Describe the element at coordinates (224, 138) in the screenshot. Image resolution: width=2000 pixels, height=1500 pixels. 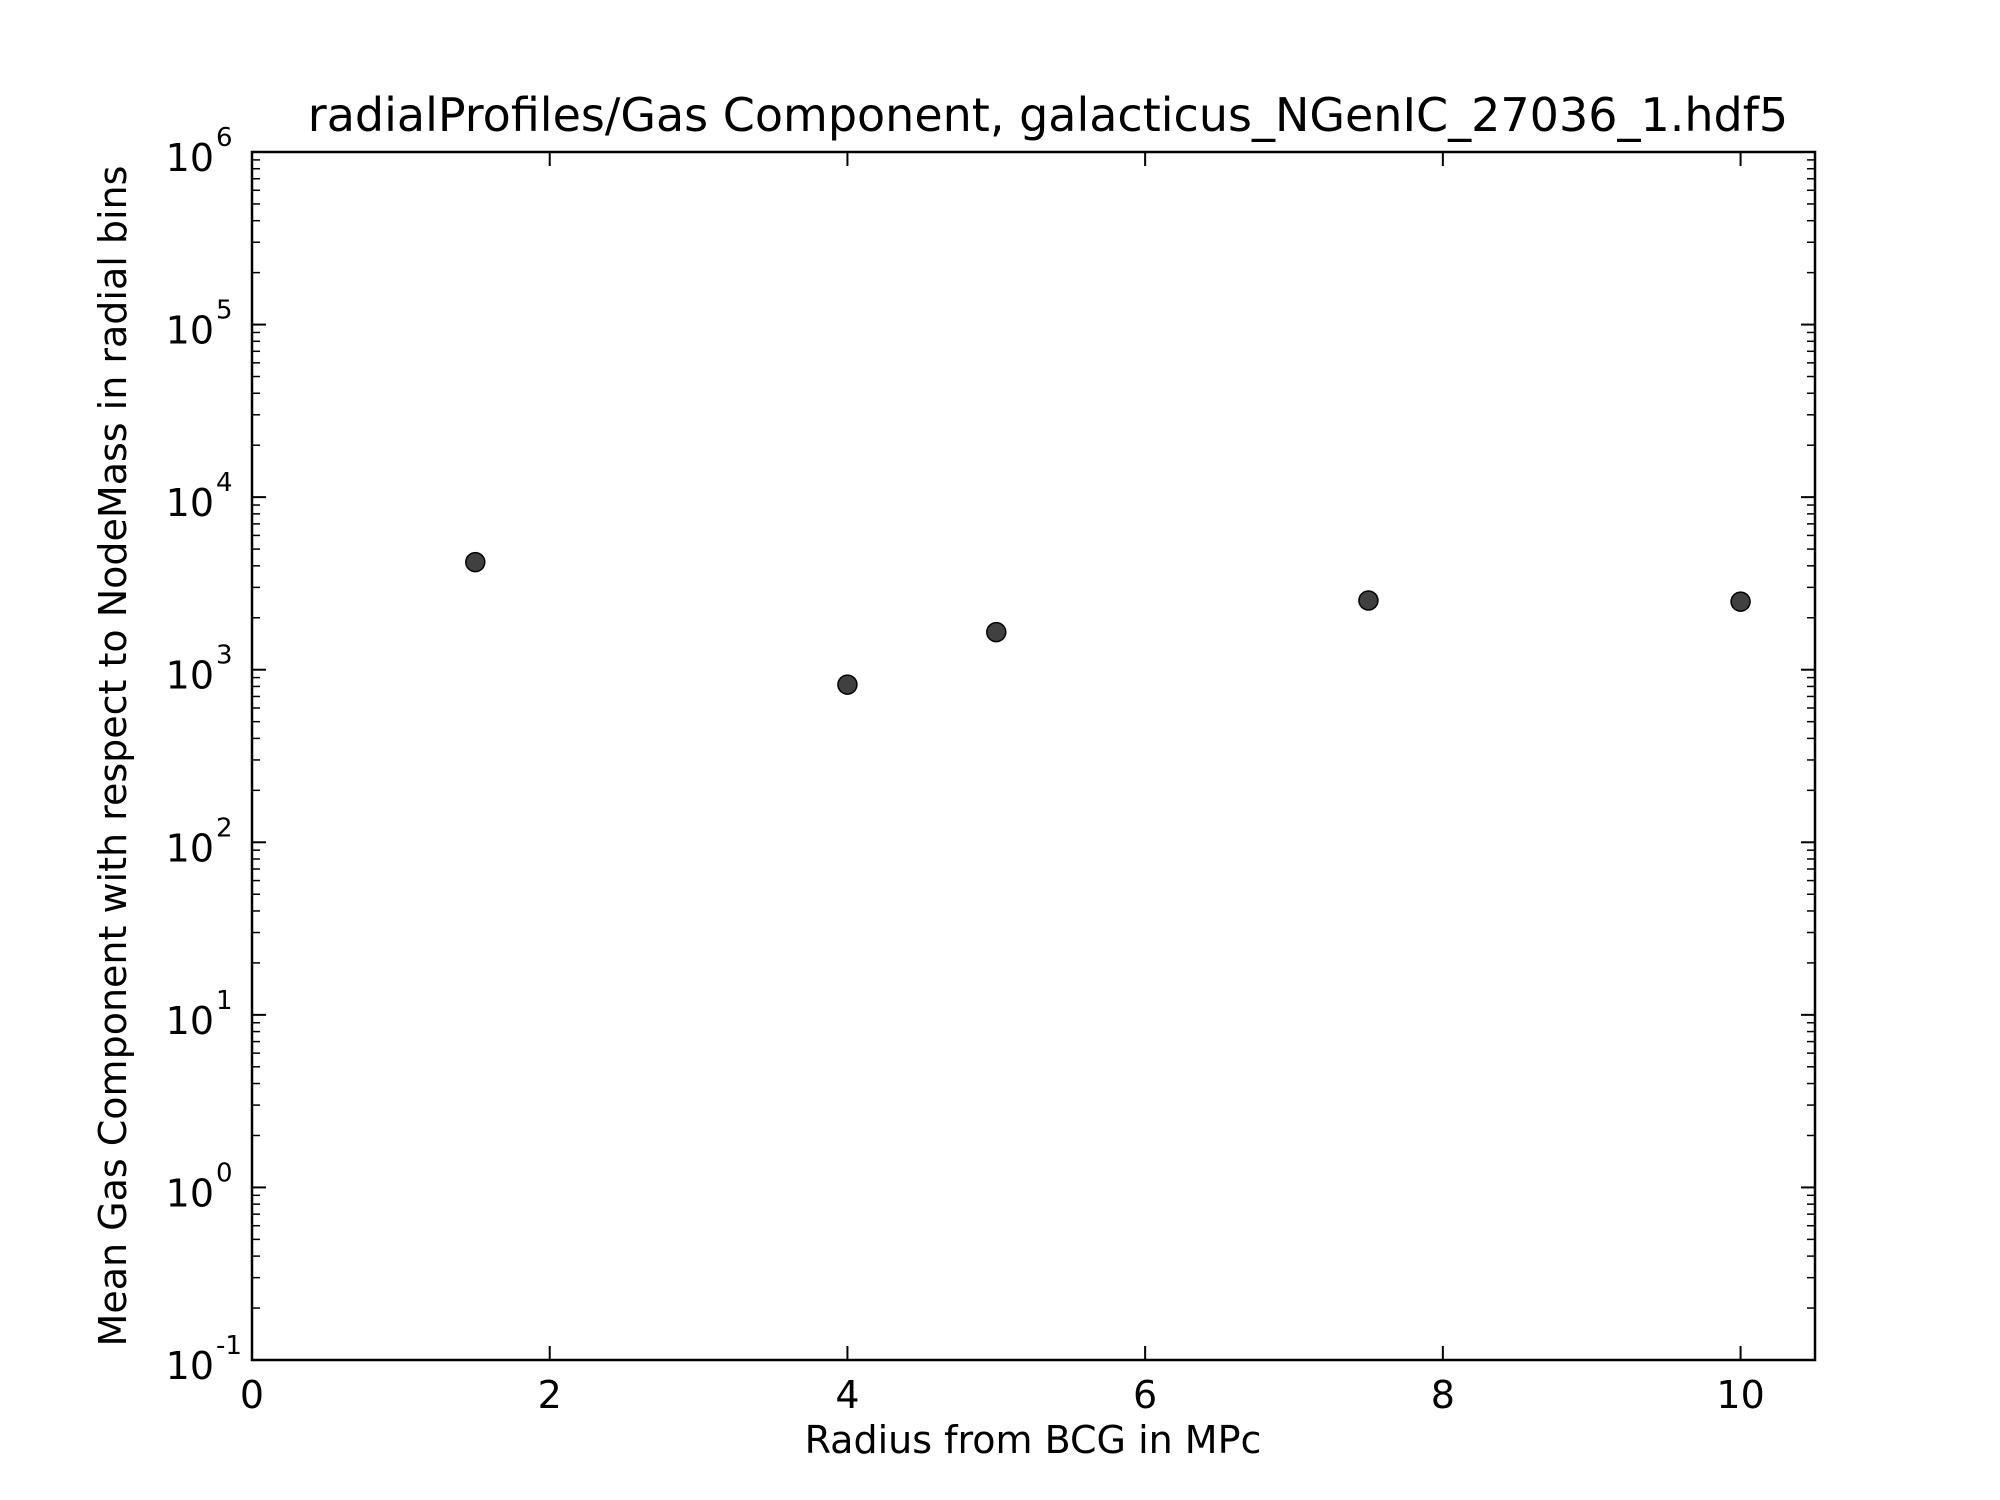
I see `y-tick-exponent: 6` at that location.